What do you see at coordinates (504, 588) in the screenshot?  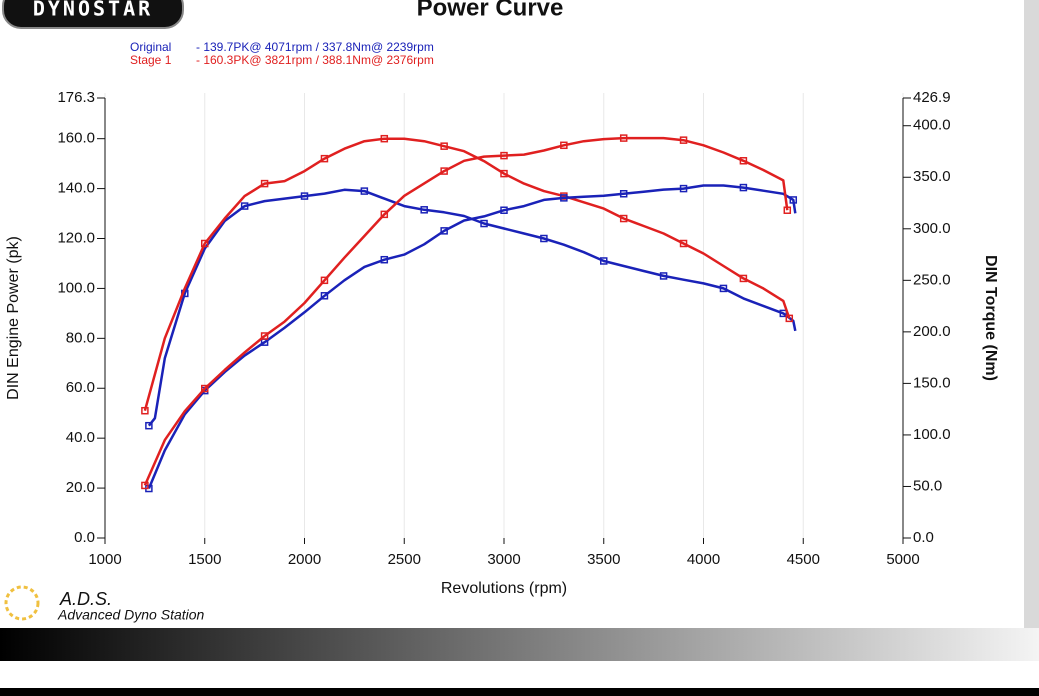 I see `x-axis-label: Revolutions (rpm)` at bounding box center [504, 588].